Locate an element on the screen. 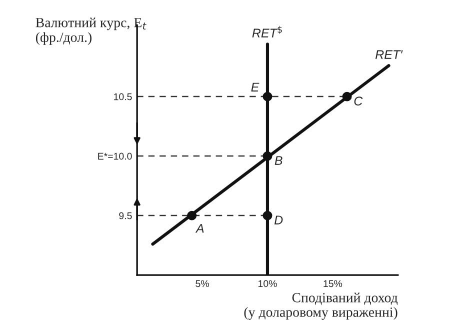  series-label: RET′ is located at coordinates (389, 54).